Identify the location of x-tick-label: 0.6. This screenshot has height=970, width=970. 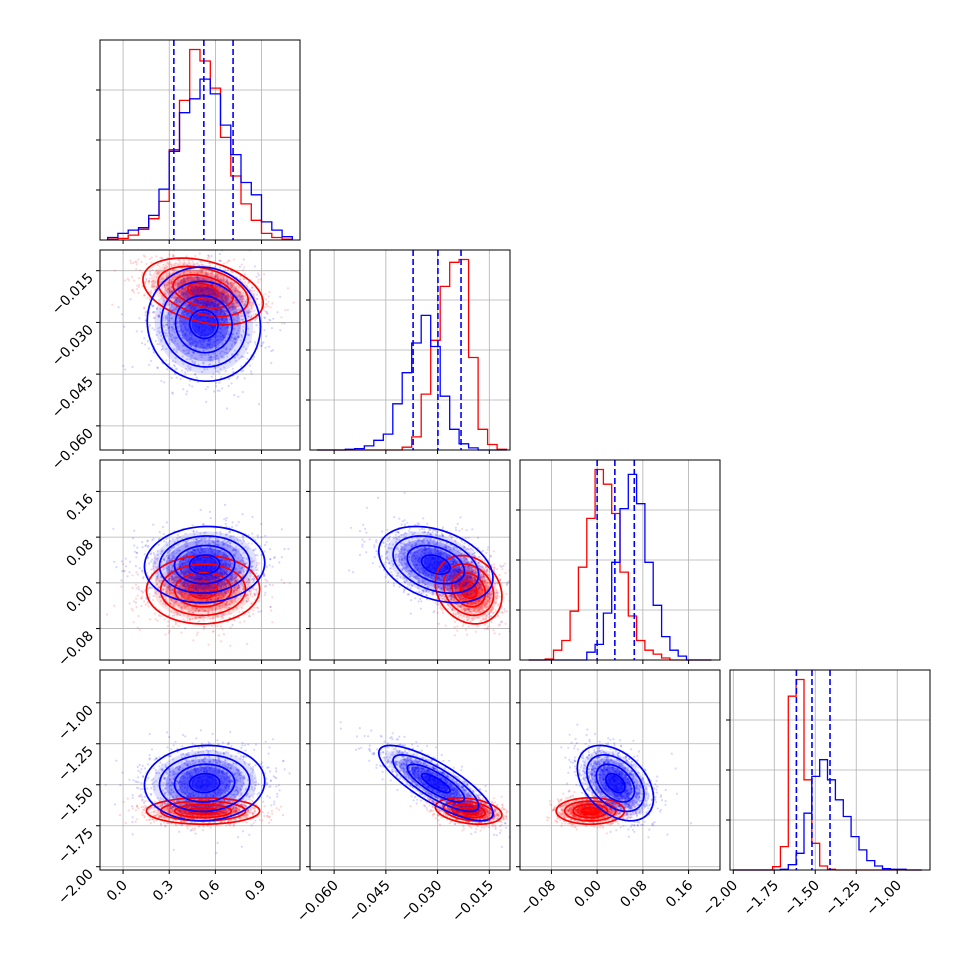
(209, 890).